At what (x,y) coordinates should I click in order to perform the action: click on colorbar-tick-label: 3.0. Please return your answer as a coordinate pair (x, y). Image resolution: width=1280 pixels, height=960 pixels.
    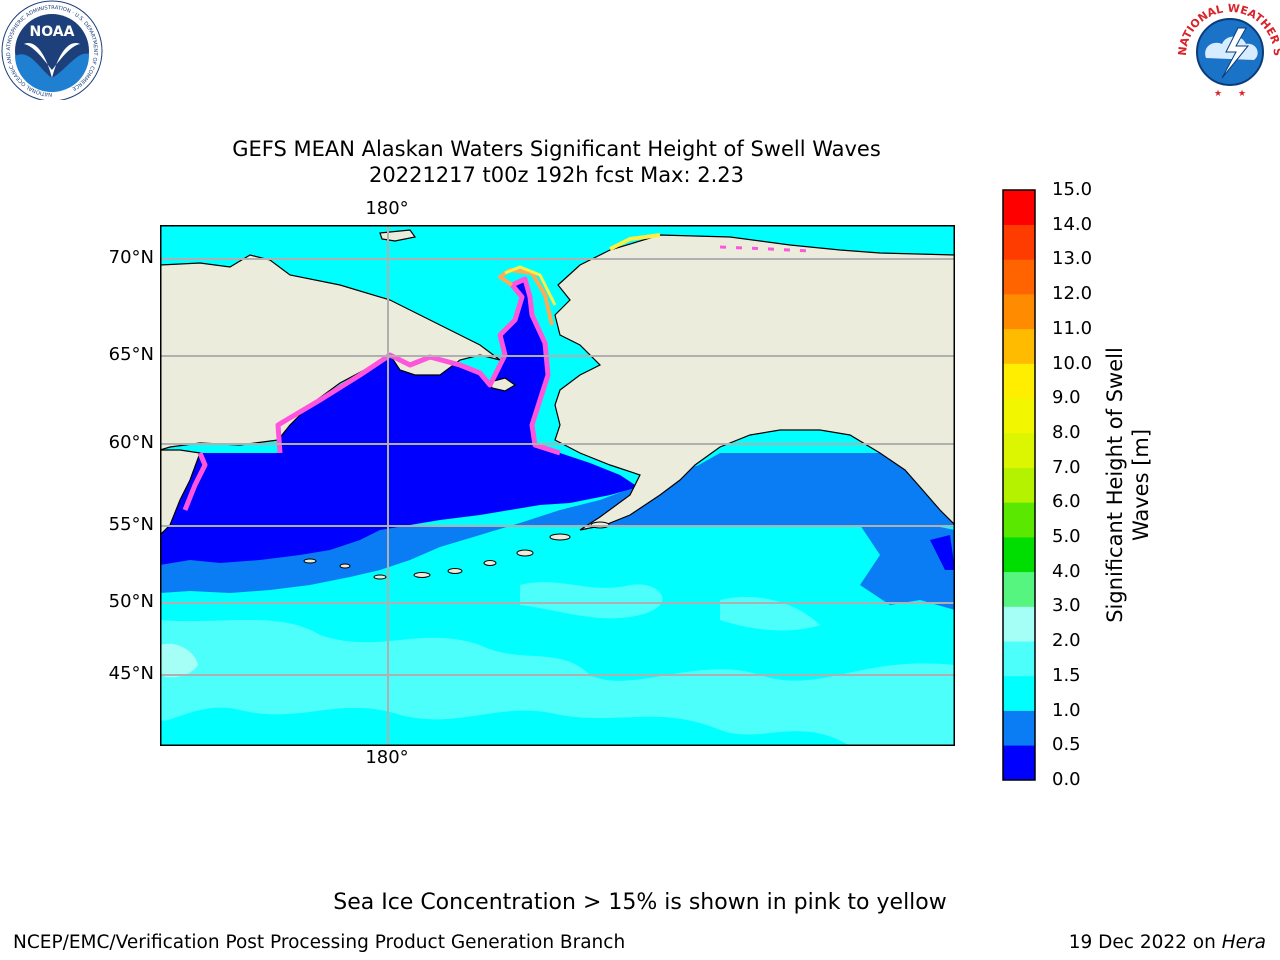
    Looking at the image, I should click on (1066, 606).